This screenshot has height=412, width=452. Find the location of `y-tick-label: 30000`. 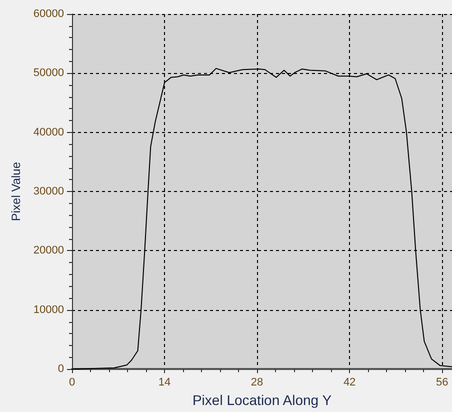

y-tick-label: 30000 is located at coordinates (48, 192).